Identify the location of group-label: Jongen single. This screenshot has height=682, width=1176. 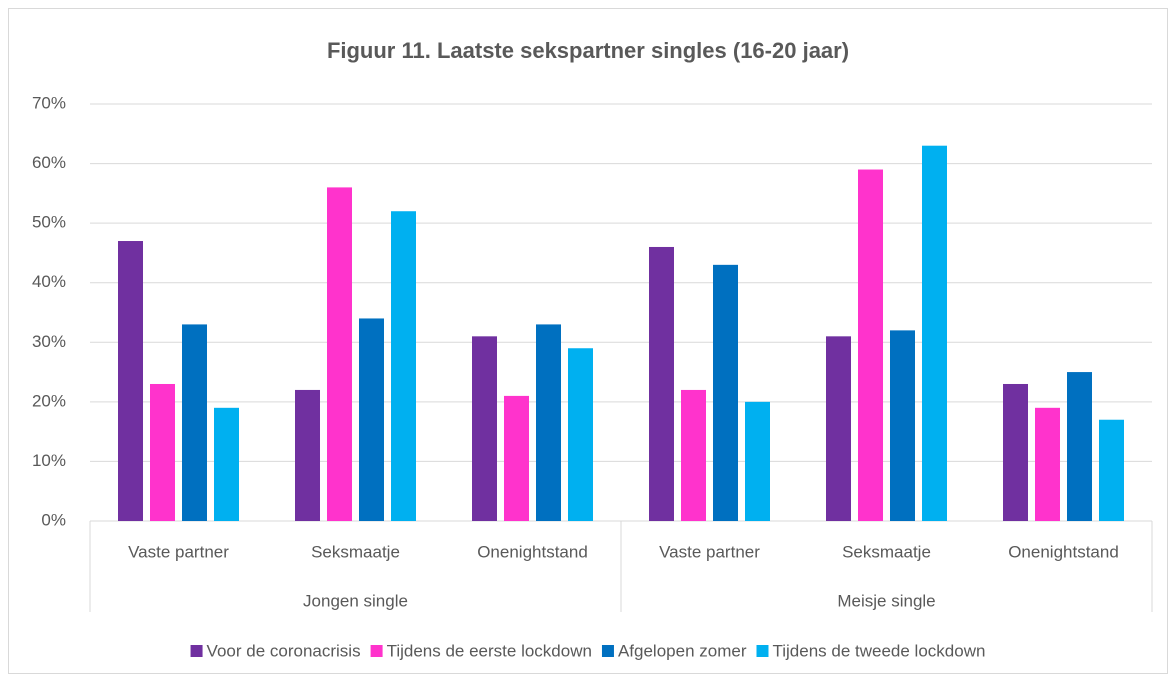
(355, 600).